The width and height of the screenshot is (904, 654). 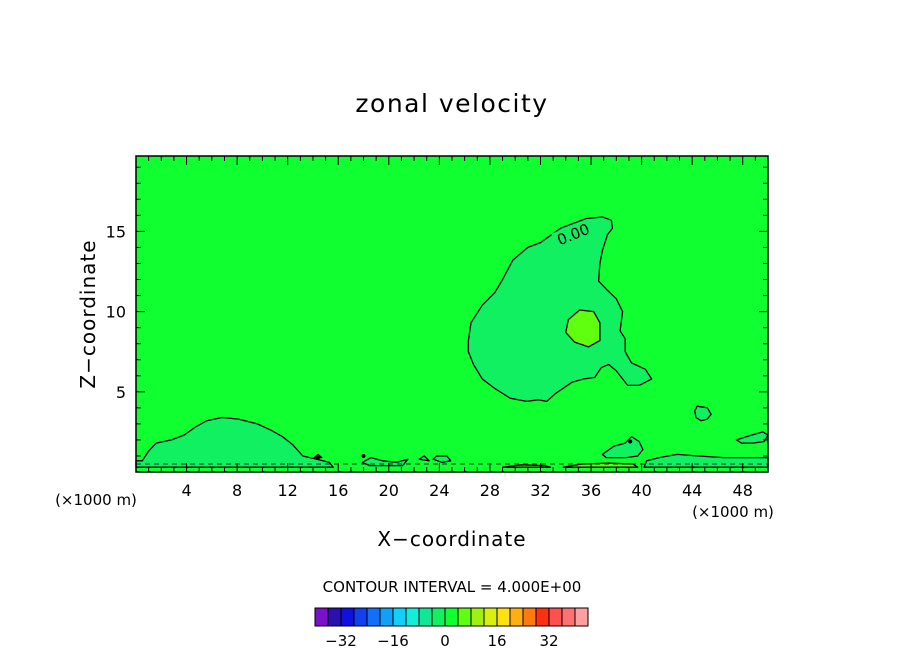 I want to click on x-tick-label-44: 44, so click(x=692, y=490).